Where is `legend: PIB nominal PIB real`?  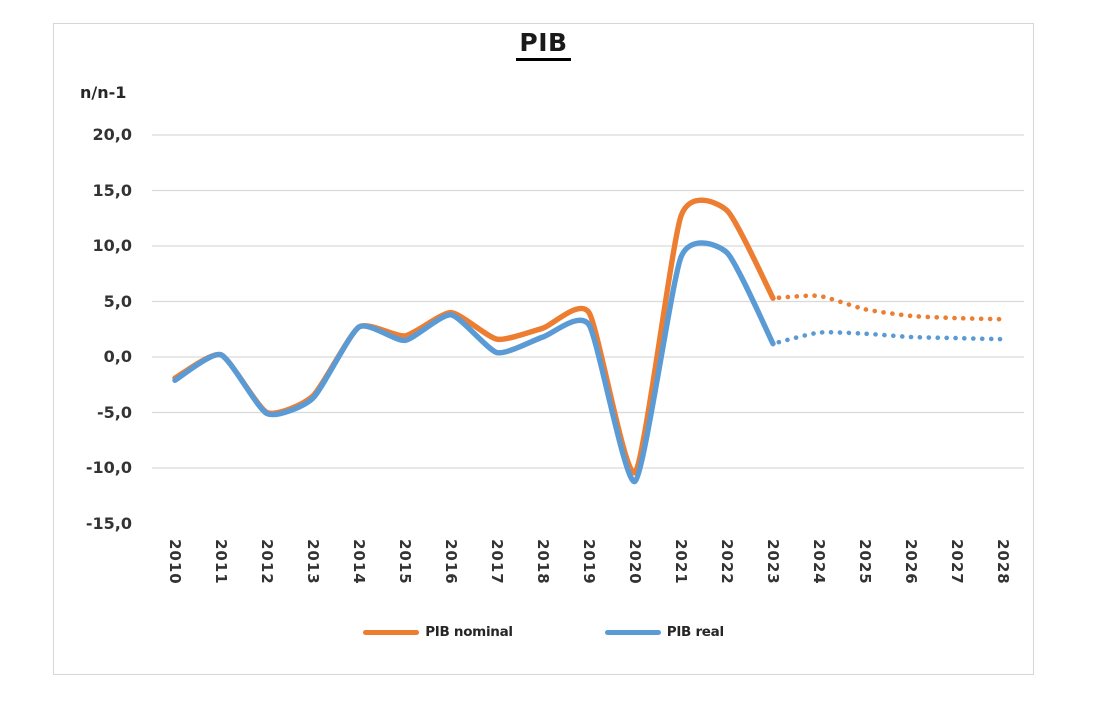 legend: PIB nominal PIB real is located at coordinates (543, 632).